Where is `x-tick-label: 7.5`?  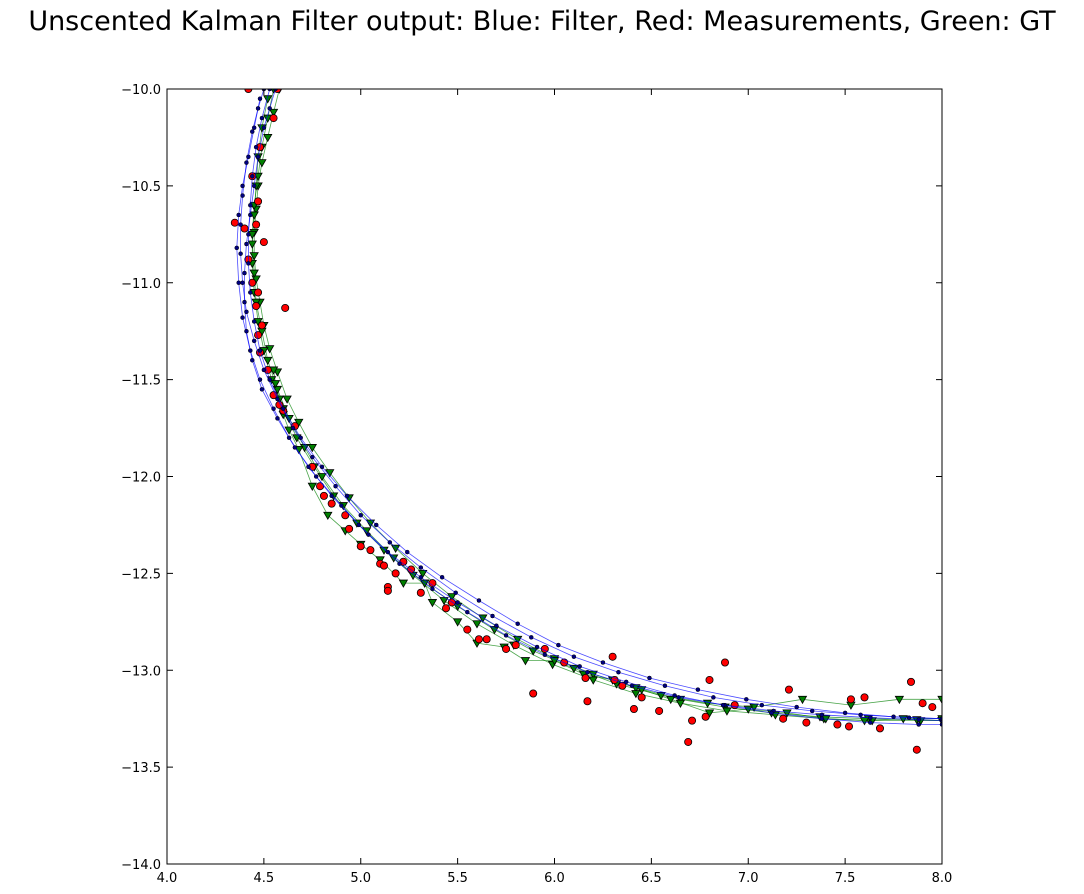 x-tick-label: 7.5 is located at coordinates (845, 878).